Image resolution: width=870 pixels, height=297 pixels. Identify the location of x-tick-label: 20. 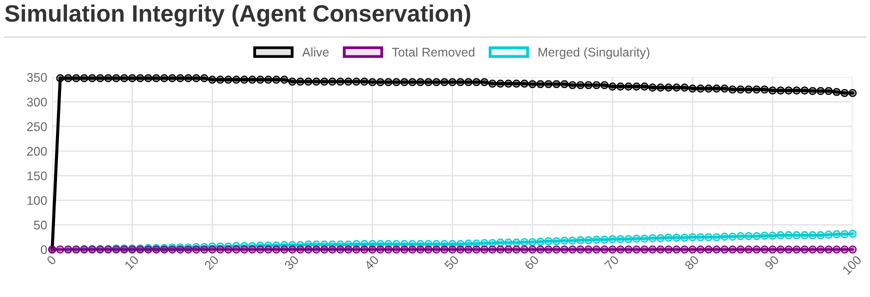
(212, 262).